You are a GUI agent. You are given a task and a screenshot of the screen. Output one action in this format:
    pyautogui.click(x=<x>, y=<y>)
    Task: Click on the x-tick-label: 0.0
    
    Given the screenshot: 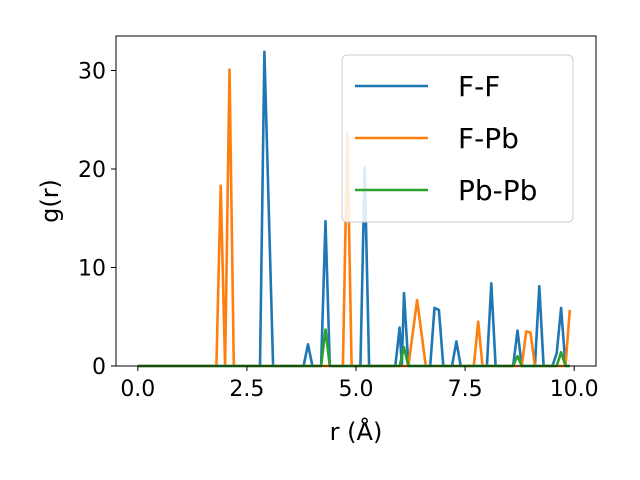 What is the action you would take?
    pyautogui.click(x=137, y=389)
    